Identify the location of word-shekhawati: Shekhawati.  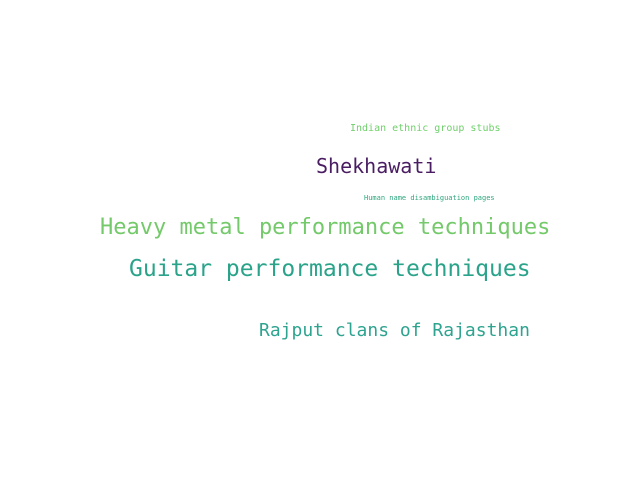
(376, 166).